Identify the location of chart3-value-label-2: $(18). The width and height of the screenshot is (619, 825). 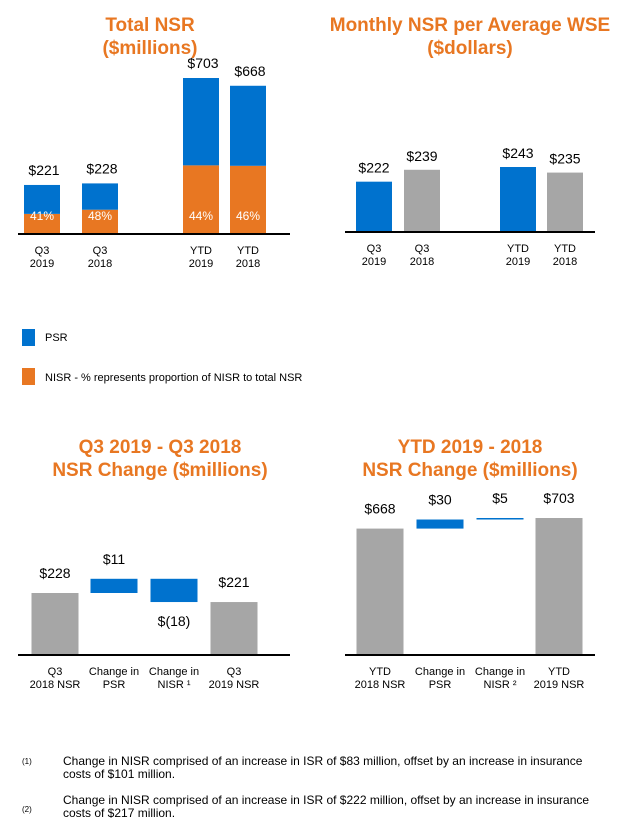
(174, 621).